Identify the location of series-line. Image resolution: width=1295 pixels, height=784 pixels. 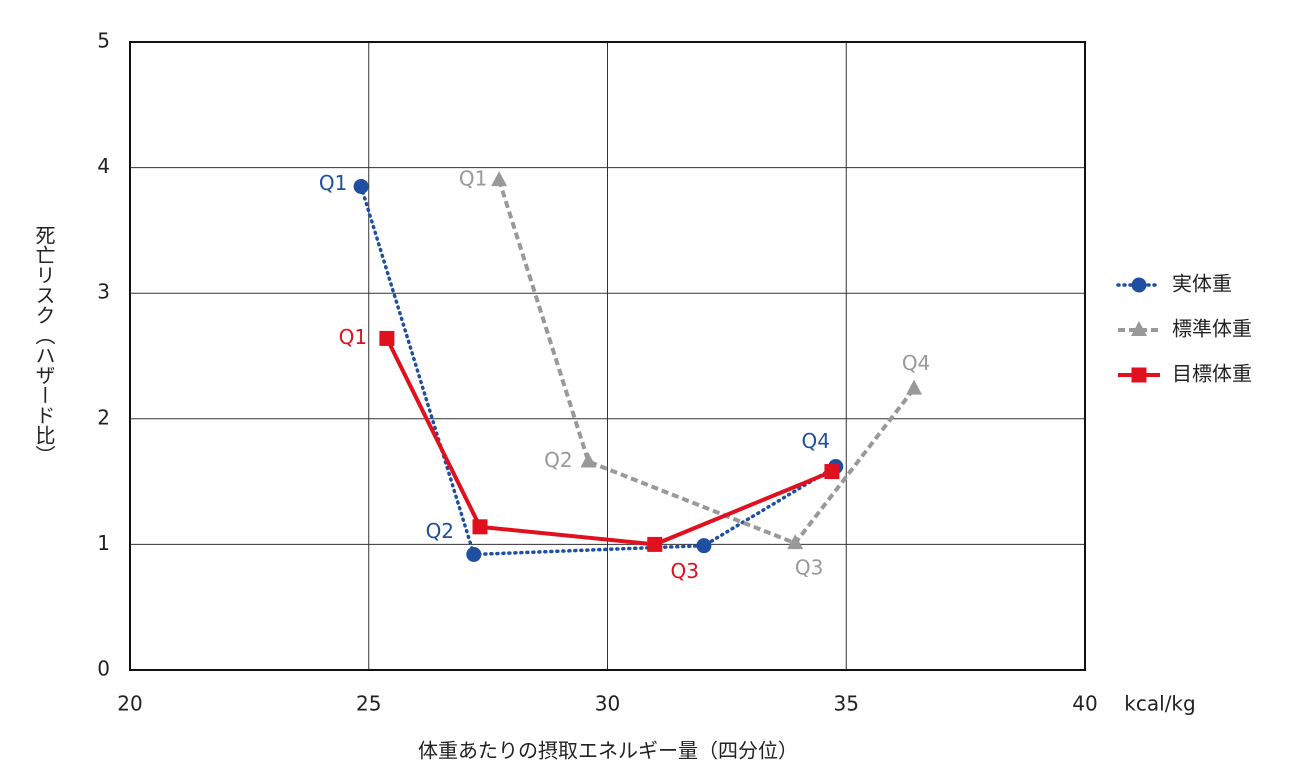
(609, 442).